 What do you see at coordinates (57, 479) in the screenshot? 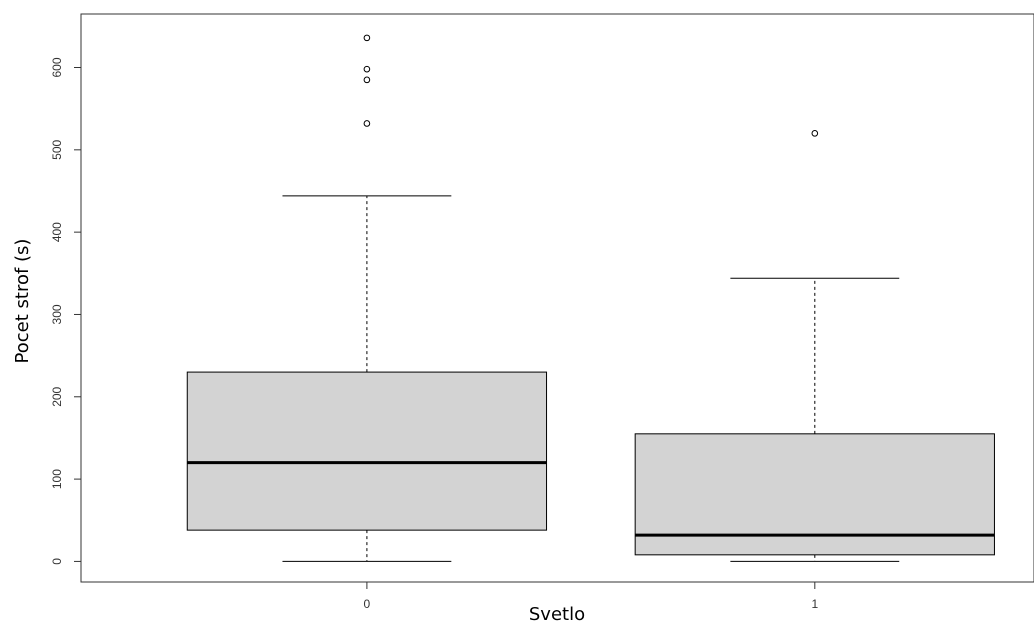
I see `y-tick-label: 100` at bounding box center [57, 479].